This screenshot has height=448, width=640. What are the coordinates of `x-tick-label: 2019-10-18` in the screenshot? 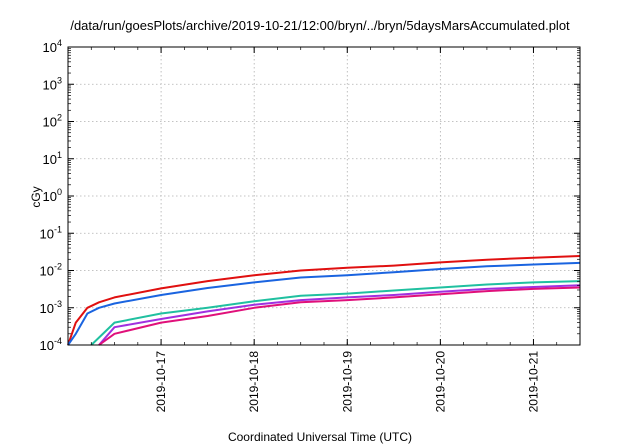 It's located at (254, 382).